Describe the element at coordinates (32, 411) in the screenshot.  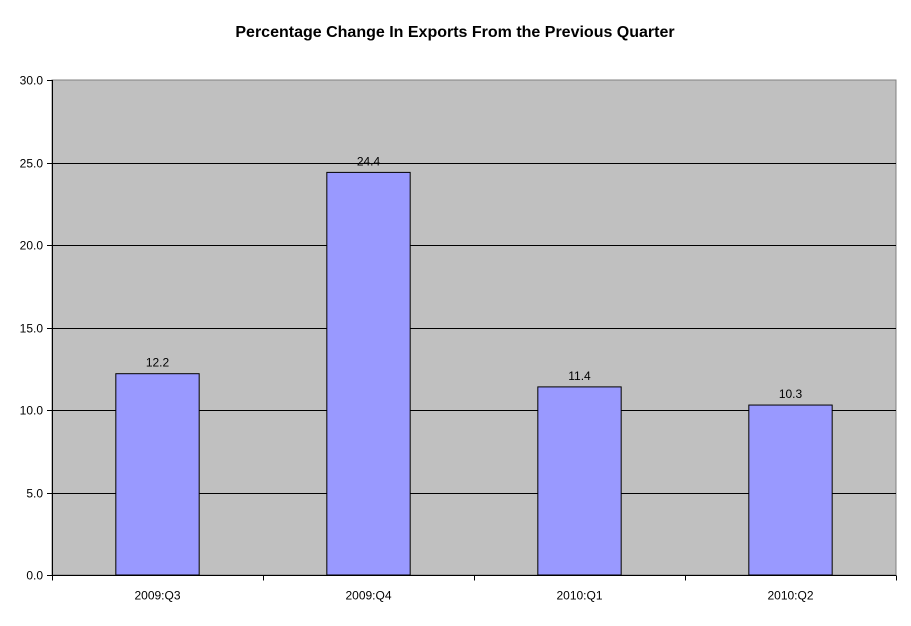
I see `y-tick-label: 10.0` at that location.